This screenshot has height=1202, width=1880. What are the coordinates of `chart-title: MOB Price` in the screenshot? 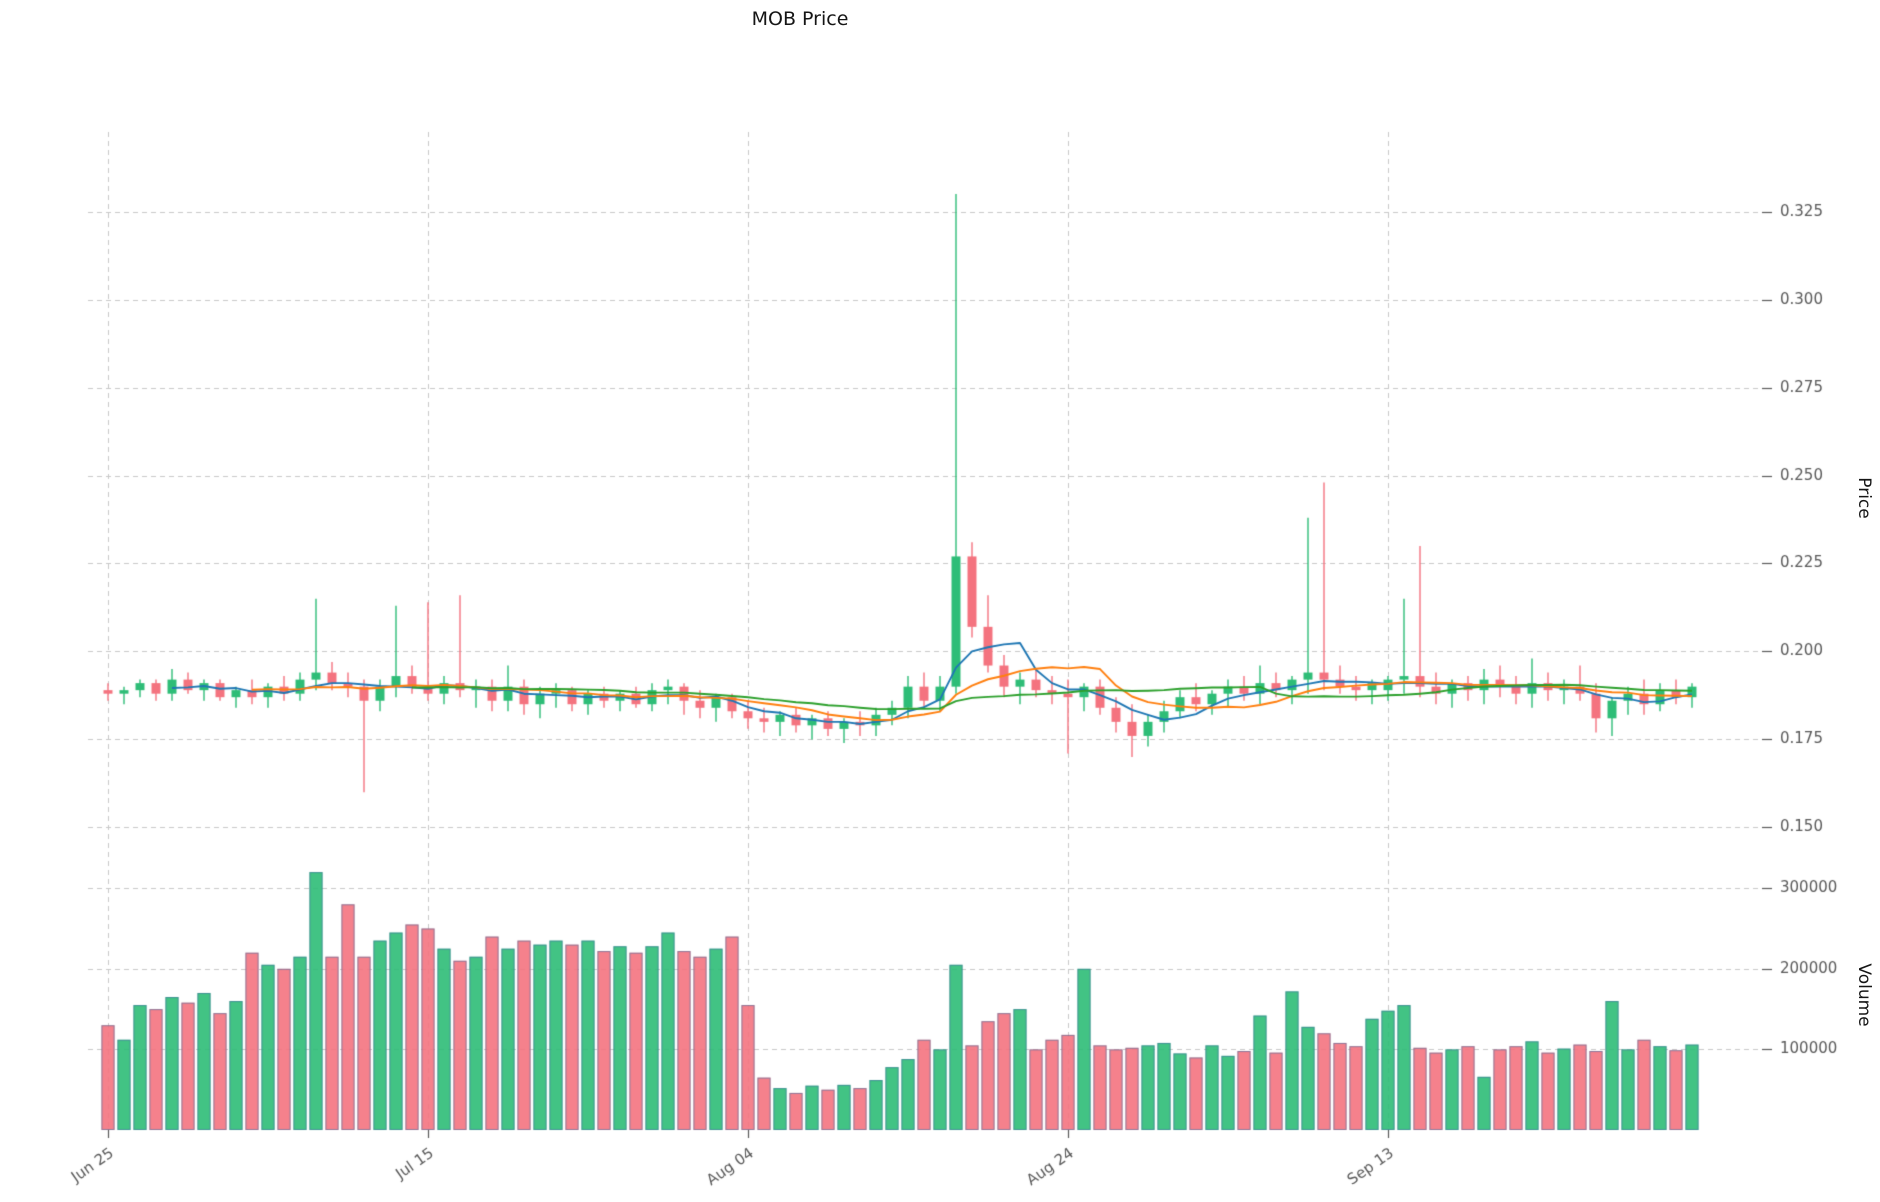 It's located at (800, 19).